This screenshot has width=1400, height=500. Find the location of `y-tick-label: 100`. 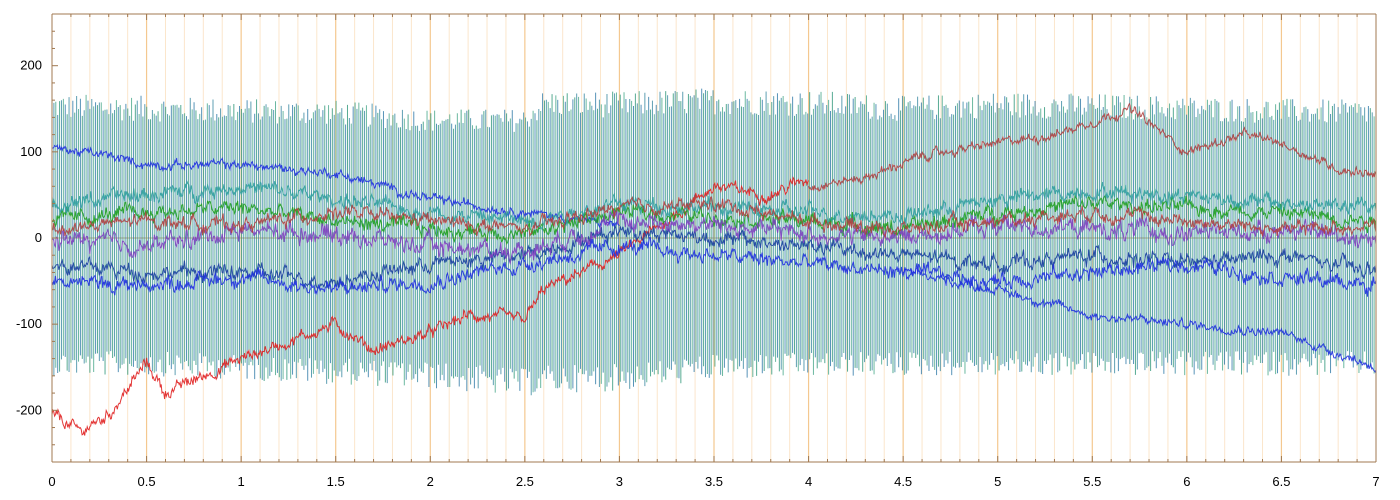

y-tick-label: 100 is located at coordinates (31, 151).